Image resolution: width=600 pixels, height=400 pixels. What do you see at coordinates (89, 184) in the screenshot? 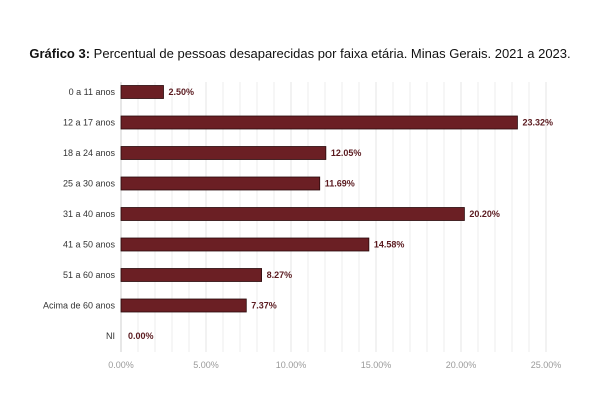
I see `category-label: 25 a 30 anos` at bounding box center [89, 184].